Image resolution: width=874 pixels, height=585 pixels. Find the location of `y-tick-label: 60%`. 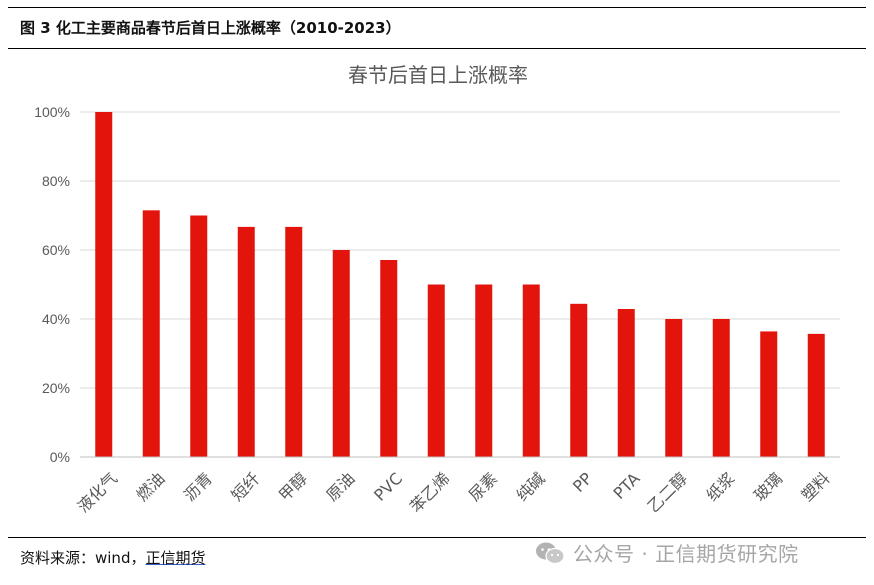

y-tick-label: 60% is located at coordinates (56, 250).